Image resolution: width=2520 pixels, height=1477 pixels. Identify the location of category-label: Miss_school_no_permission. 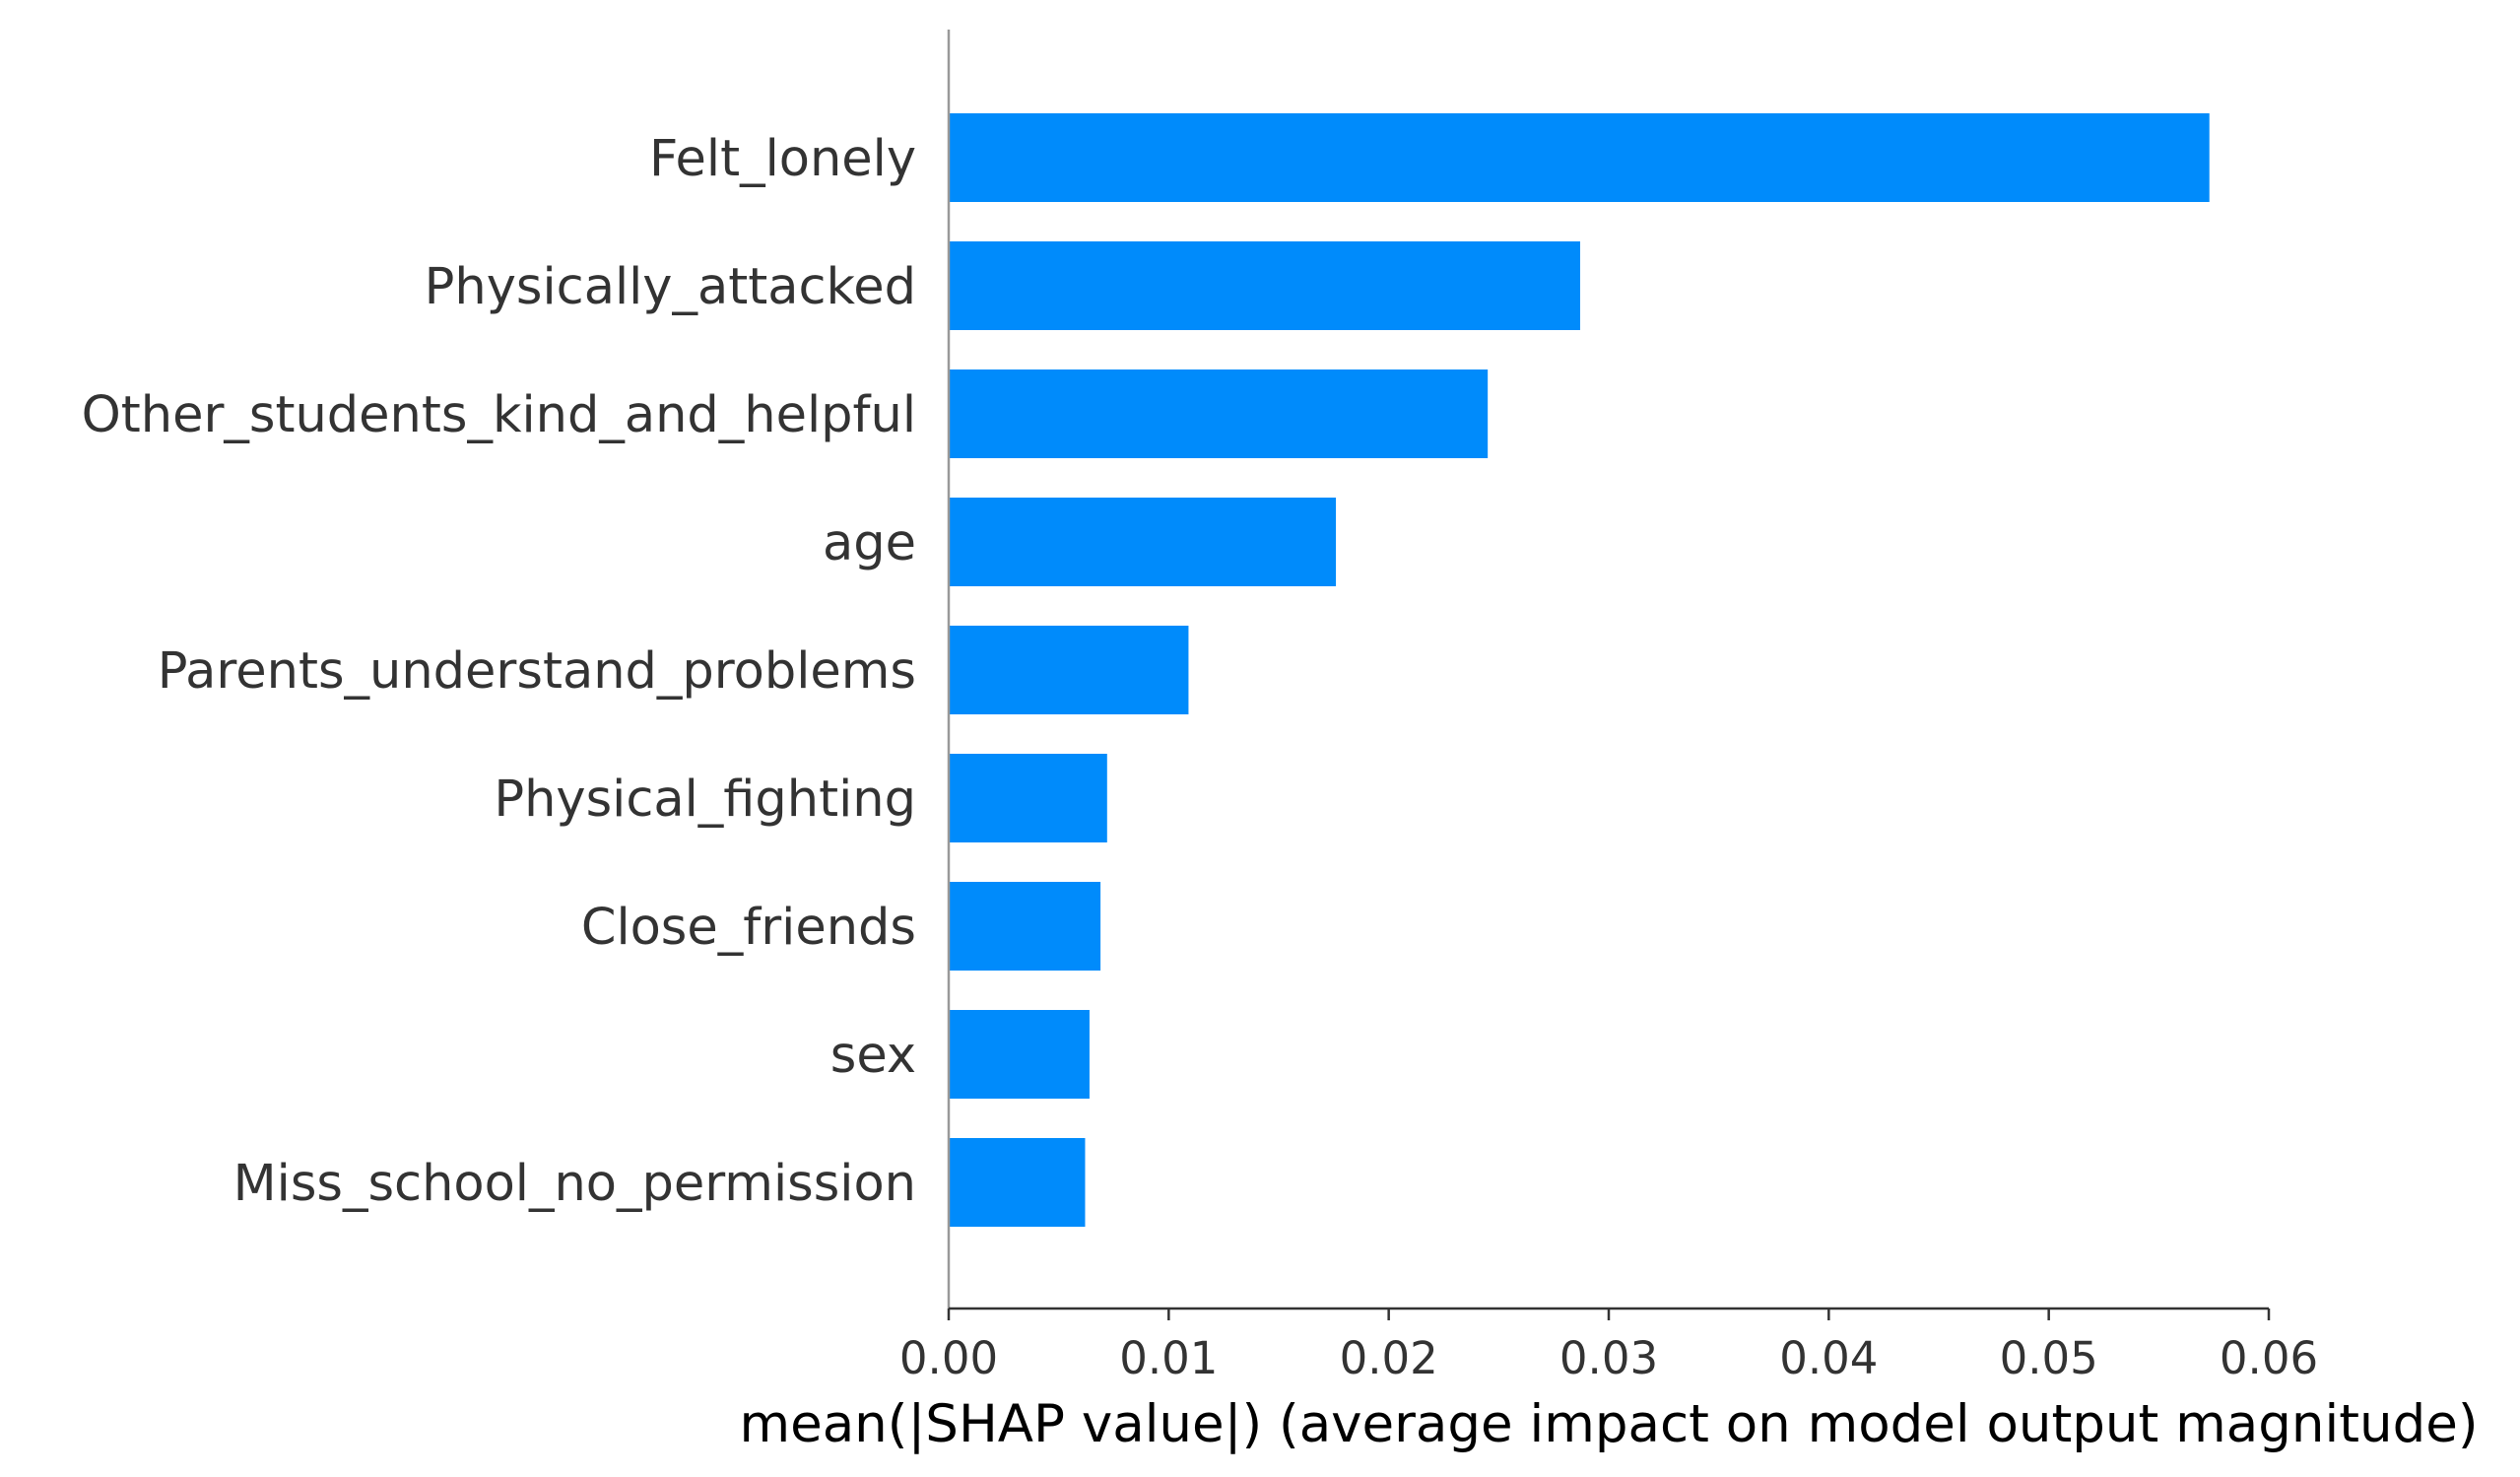
(574, 1184).